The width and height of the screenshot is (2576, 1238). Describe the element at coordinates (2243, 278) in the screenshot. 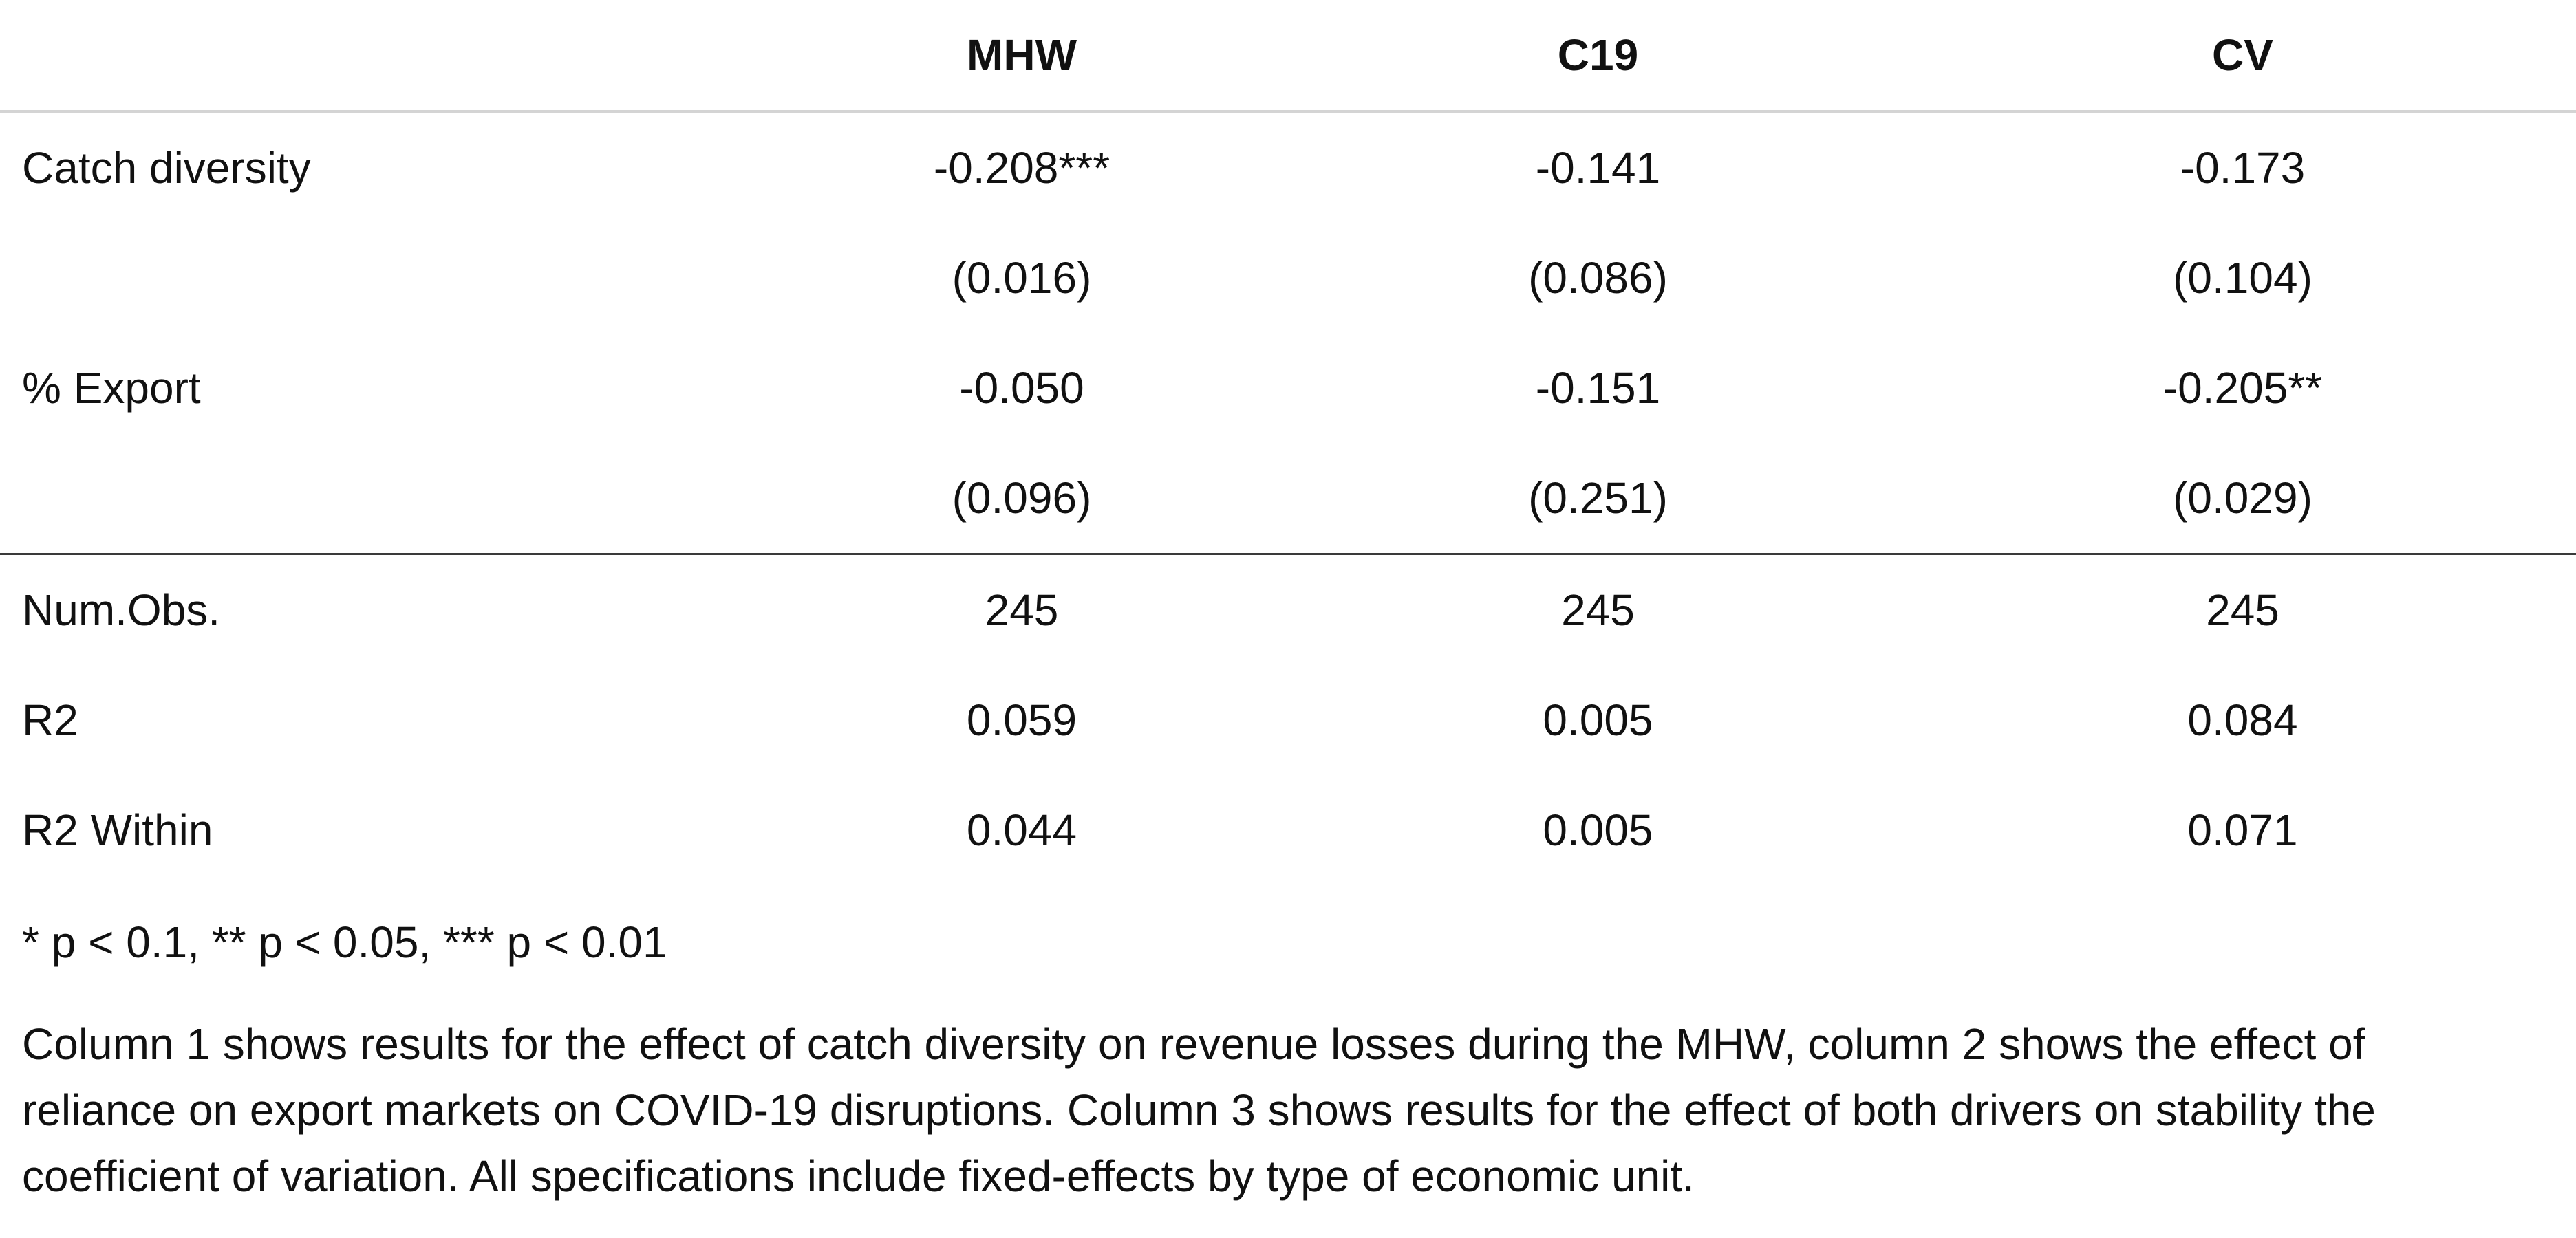

I see `cell-cv: (0.104)` at that location.